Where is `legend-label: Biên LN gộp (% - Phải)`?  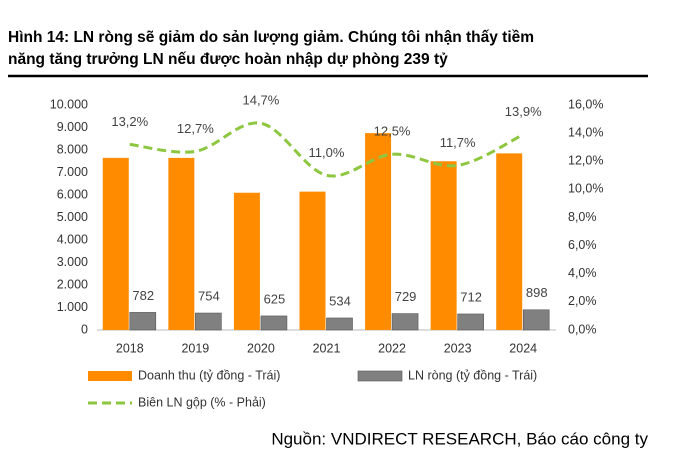 legend-label: Biên LN gộp (% - Phải) is located at coordinates (202, 402).